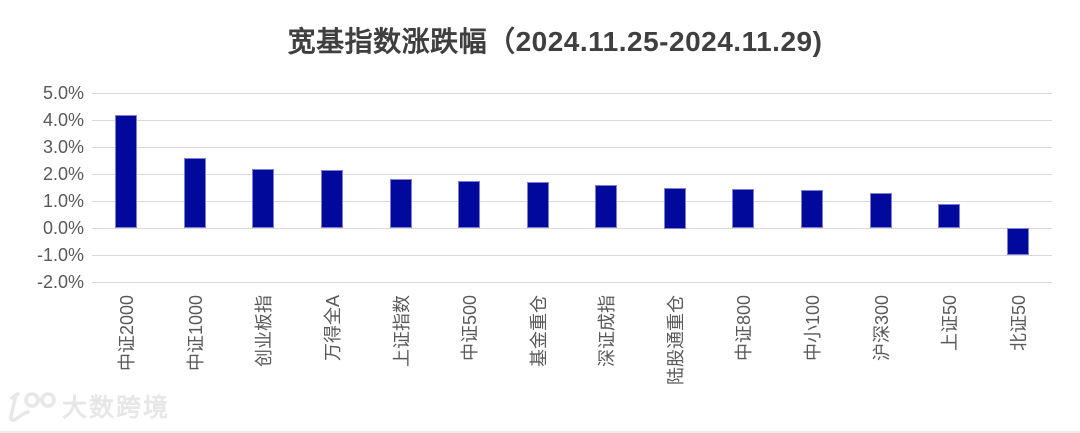  Describe the element at coordinates (60, 282) in the screenshot. I see `y-tick-label: -2.0%` at that location.